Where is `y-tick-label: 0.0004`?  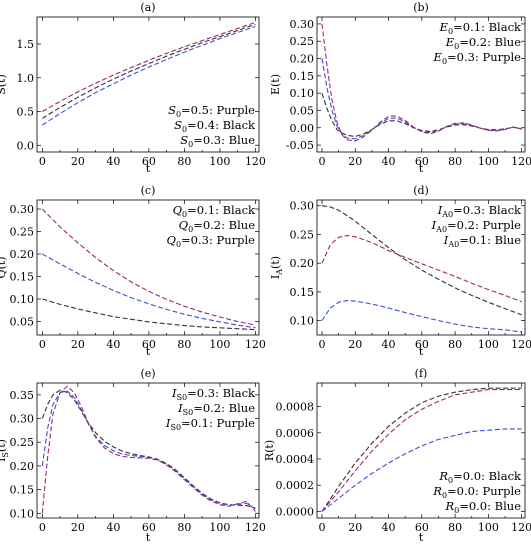 y-tick-label: 0.0004 is located at coordinates (295, 459).